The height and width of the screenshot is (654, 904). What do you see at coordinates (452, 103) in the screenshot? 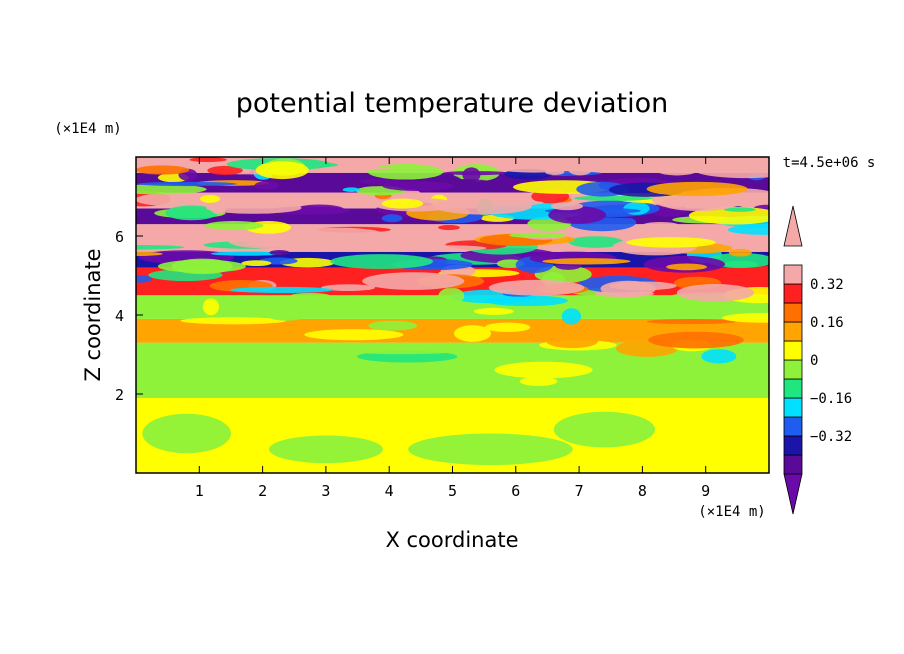
I see `chart-title: potential temperature deviation` at bounding box center [452, 103].